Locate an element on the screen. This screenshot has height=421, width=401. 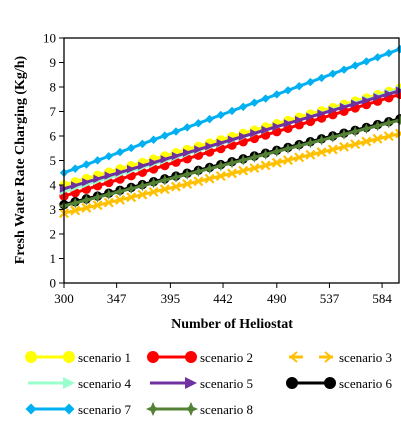
x-tick-label: 395 is located at coordinates (171, 298).